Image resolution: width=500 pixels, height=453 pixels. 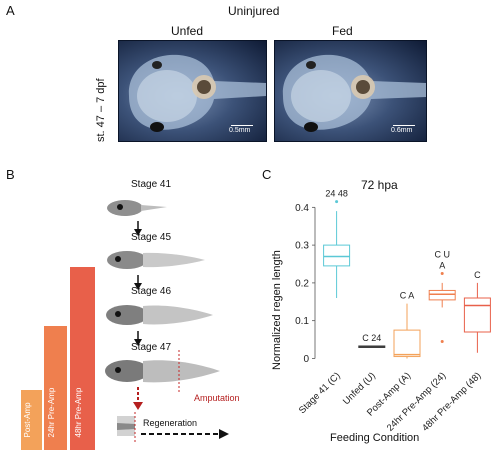 I want to click on panel-a-title: Uninjured, so click(x=254, y=11).